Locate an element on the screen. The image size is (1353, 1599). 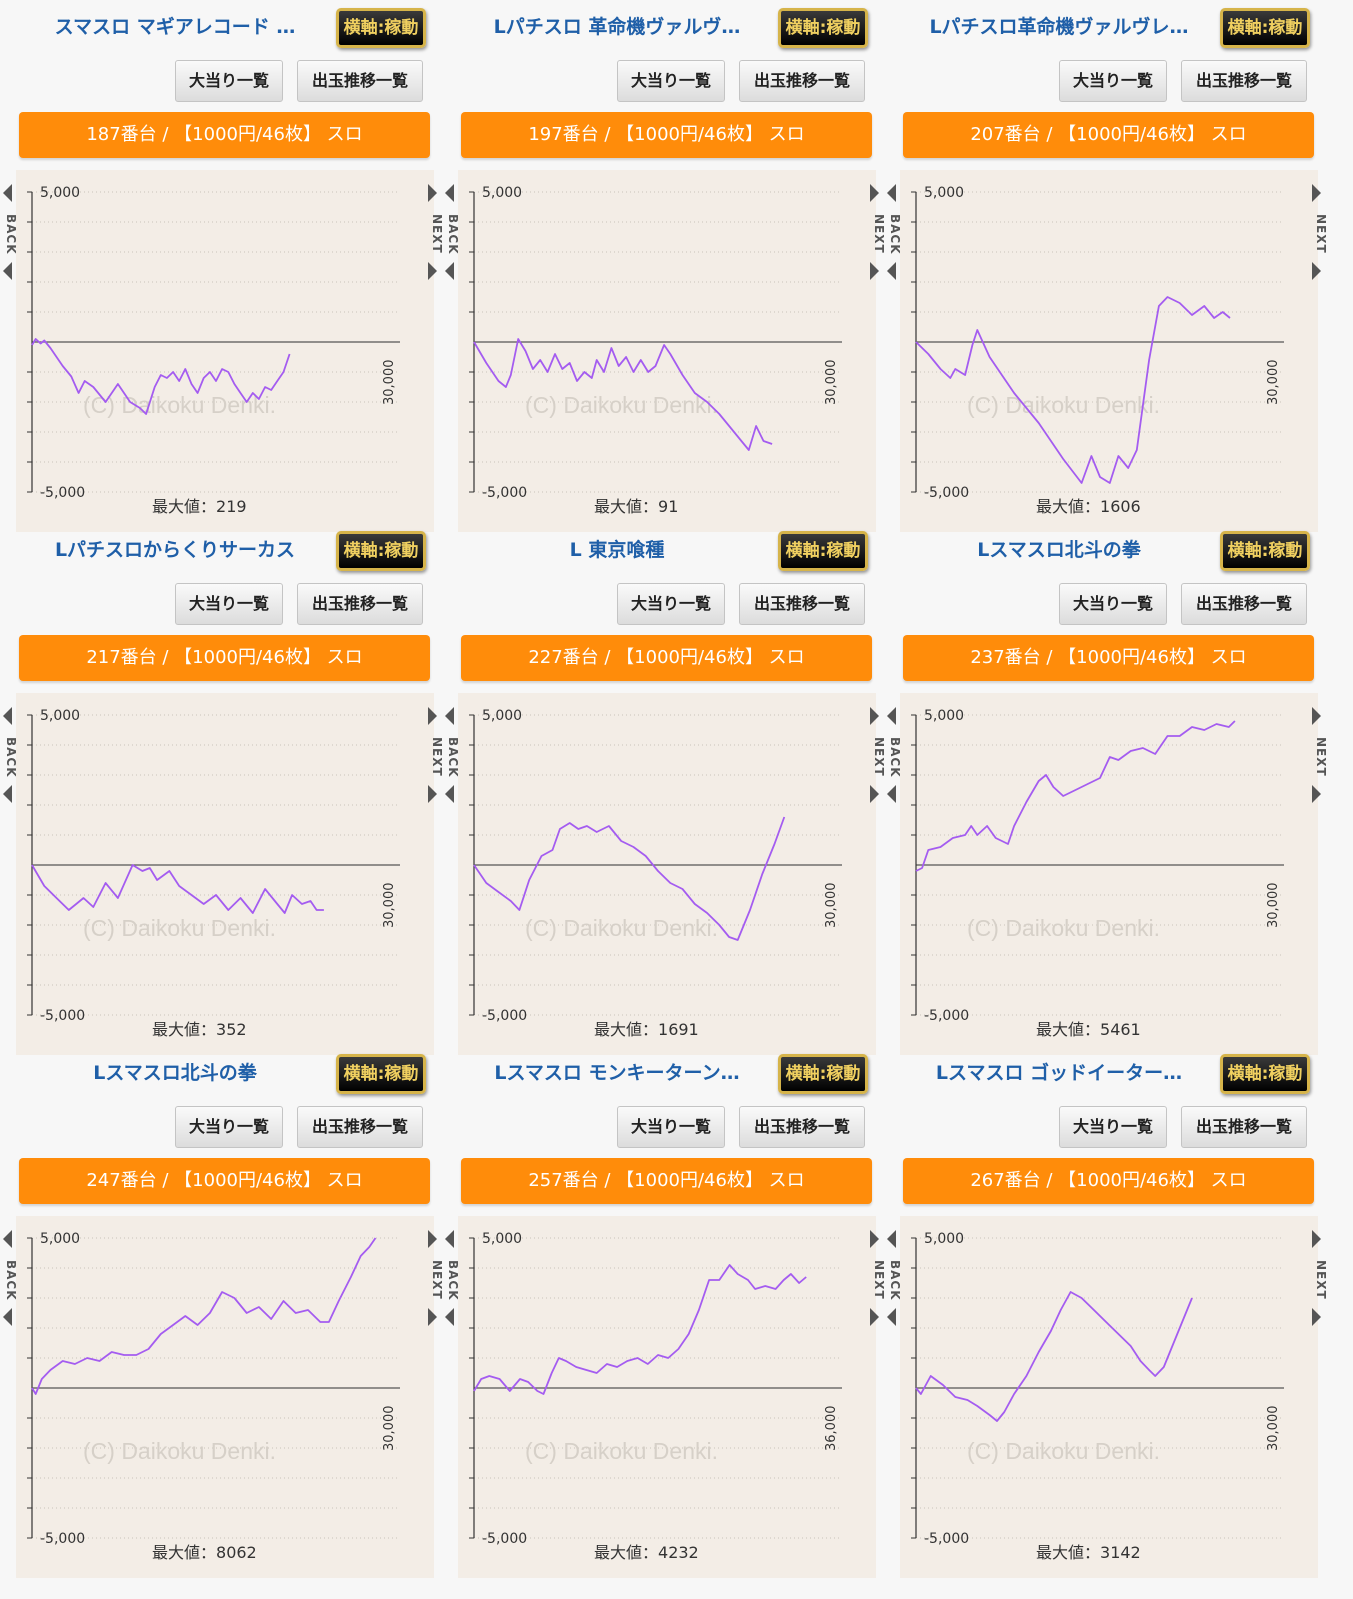
machine-number-bar: 227番台 / 【1000円/46枚】 スロ is located at coordinates (666, 658).